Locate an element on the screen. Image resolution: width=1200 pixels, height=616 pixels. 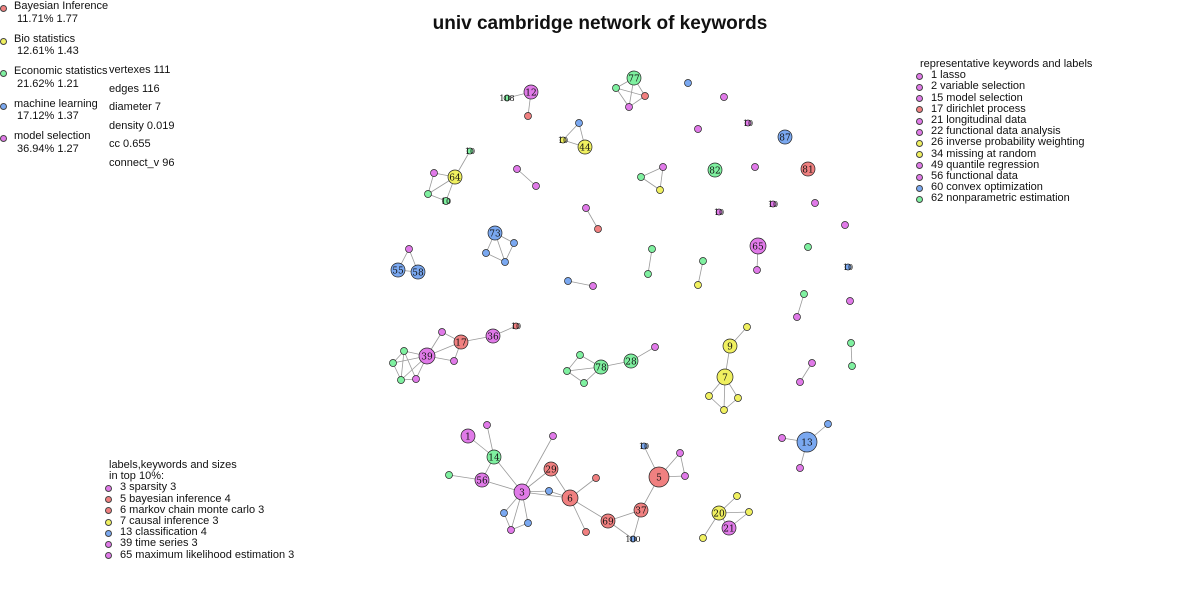
category-stat: 11.71% 1.77 is located at coordinates (47, 18).